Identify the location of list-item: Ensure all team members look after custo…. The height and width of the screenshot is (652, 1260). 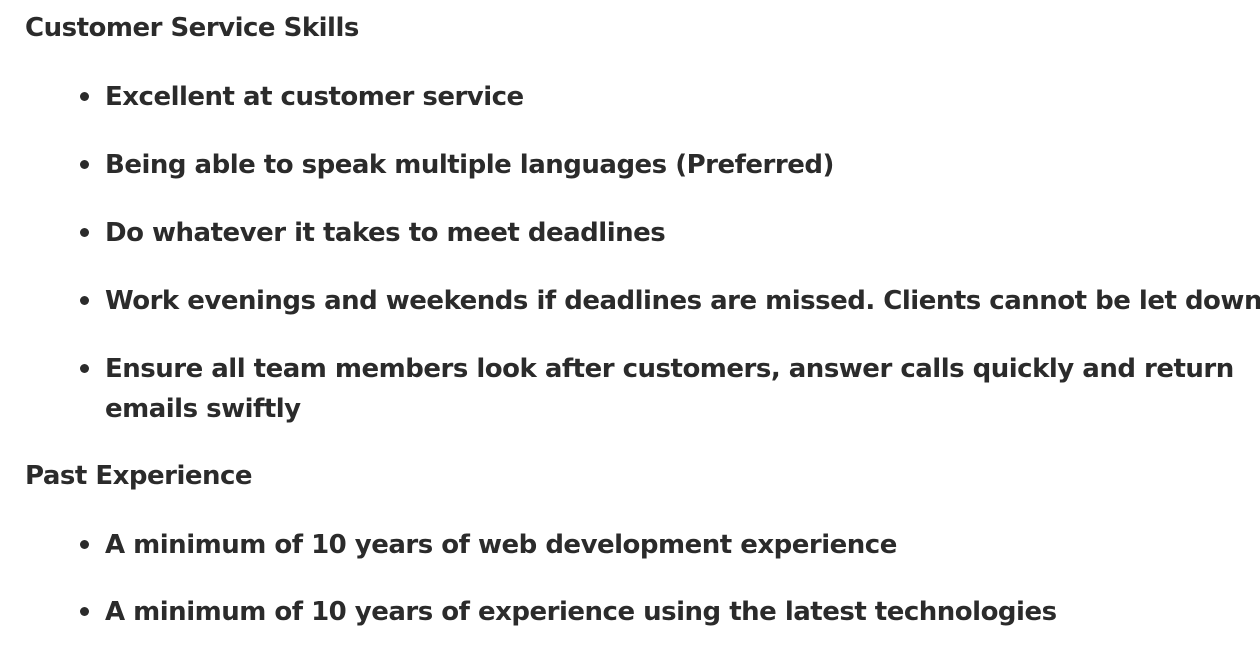
(669, 389).